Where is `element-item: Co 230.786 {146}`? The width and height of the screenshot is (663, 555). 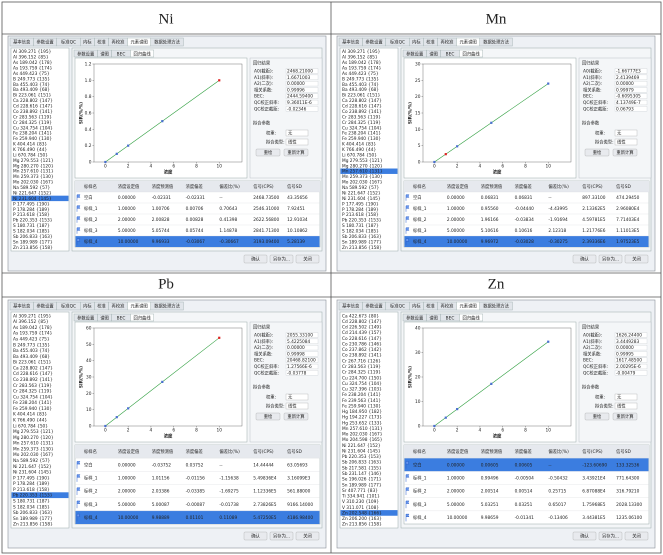
element-item: Co 230.786 {146} is located at coordinates (362, 344).